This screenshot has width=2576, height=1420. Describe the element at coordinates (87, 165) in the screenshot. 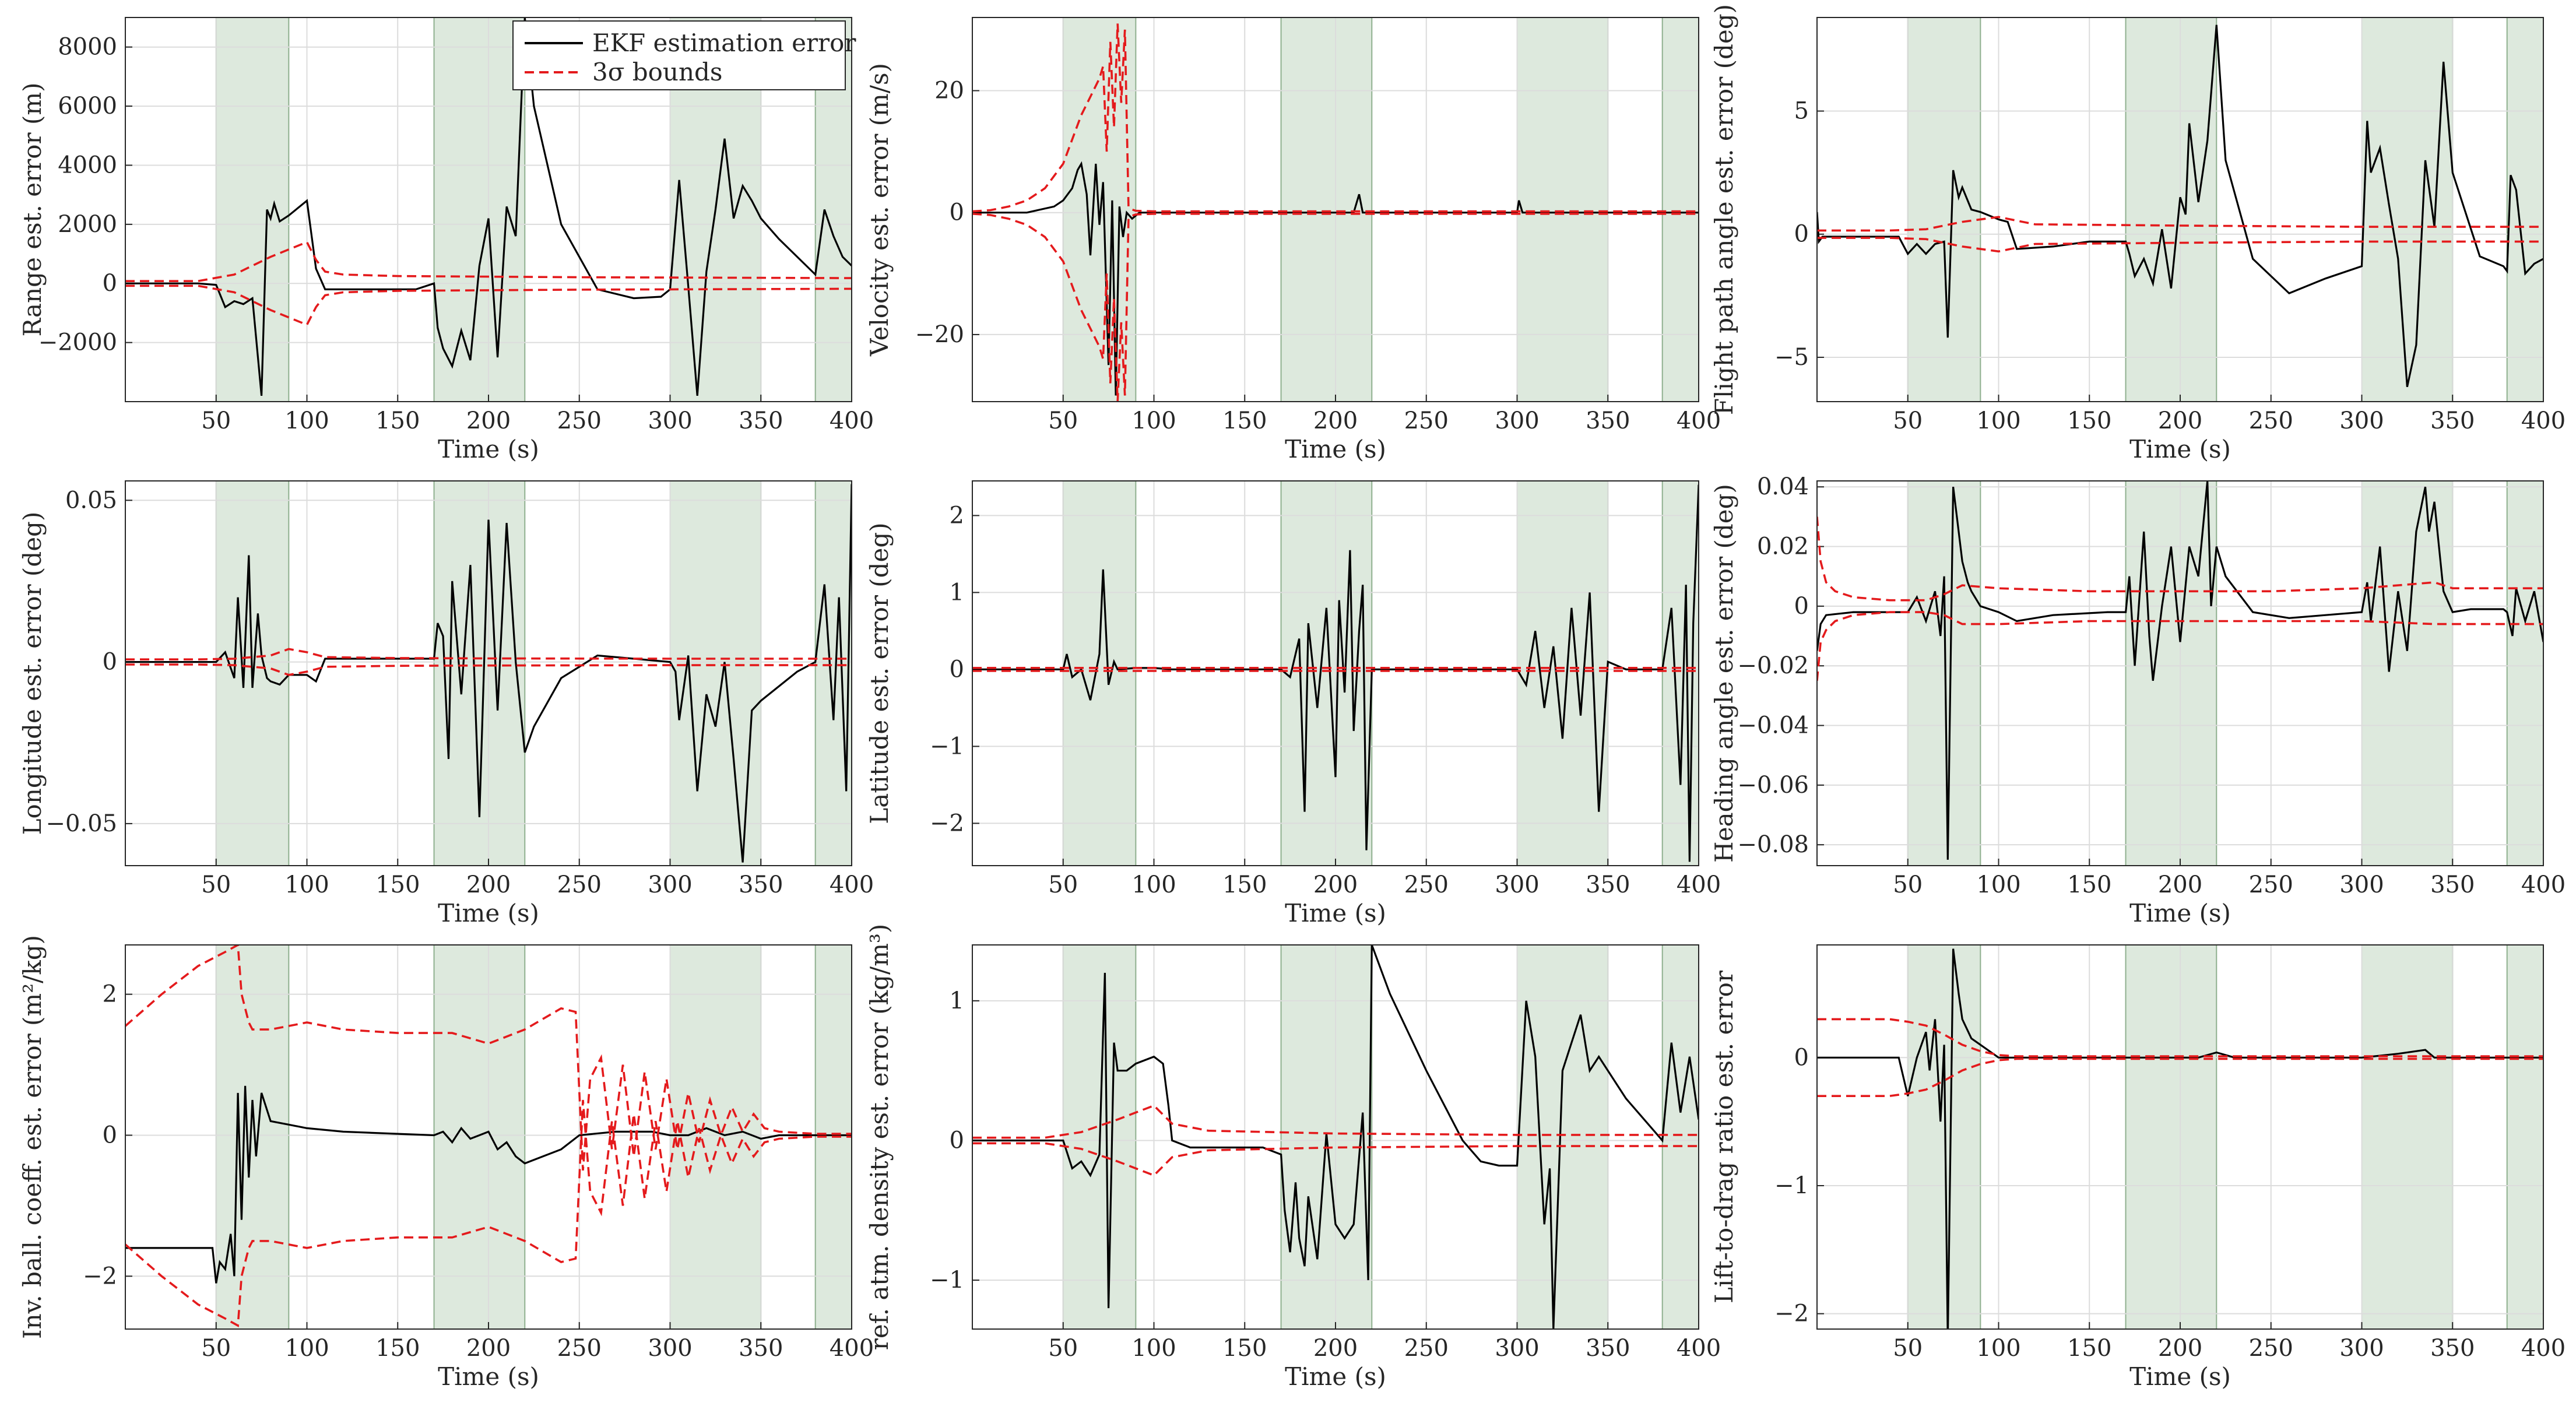

I see `y-tick-label: 4000` at that location.